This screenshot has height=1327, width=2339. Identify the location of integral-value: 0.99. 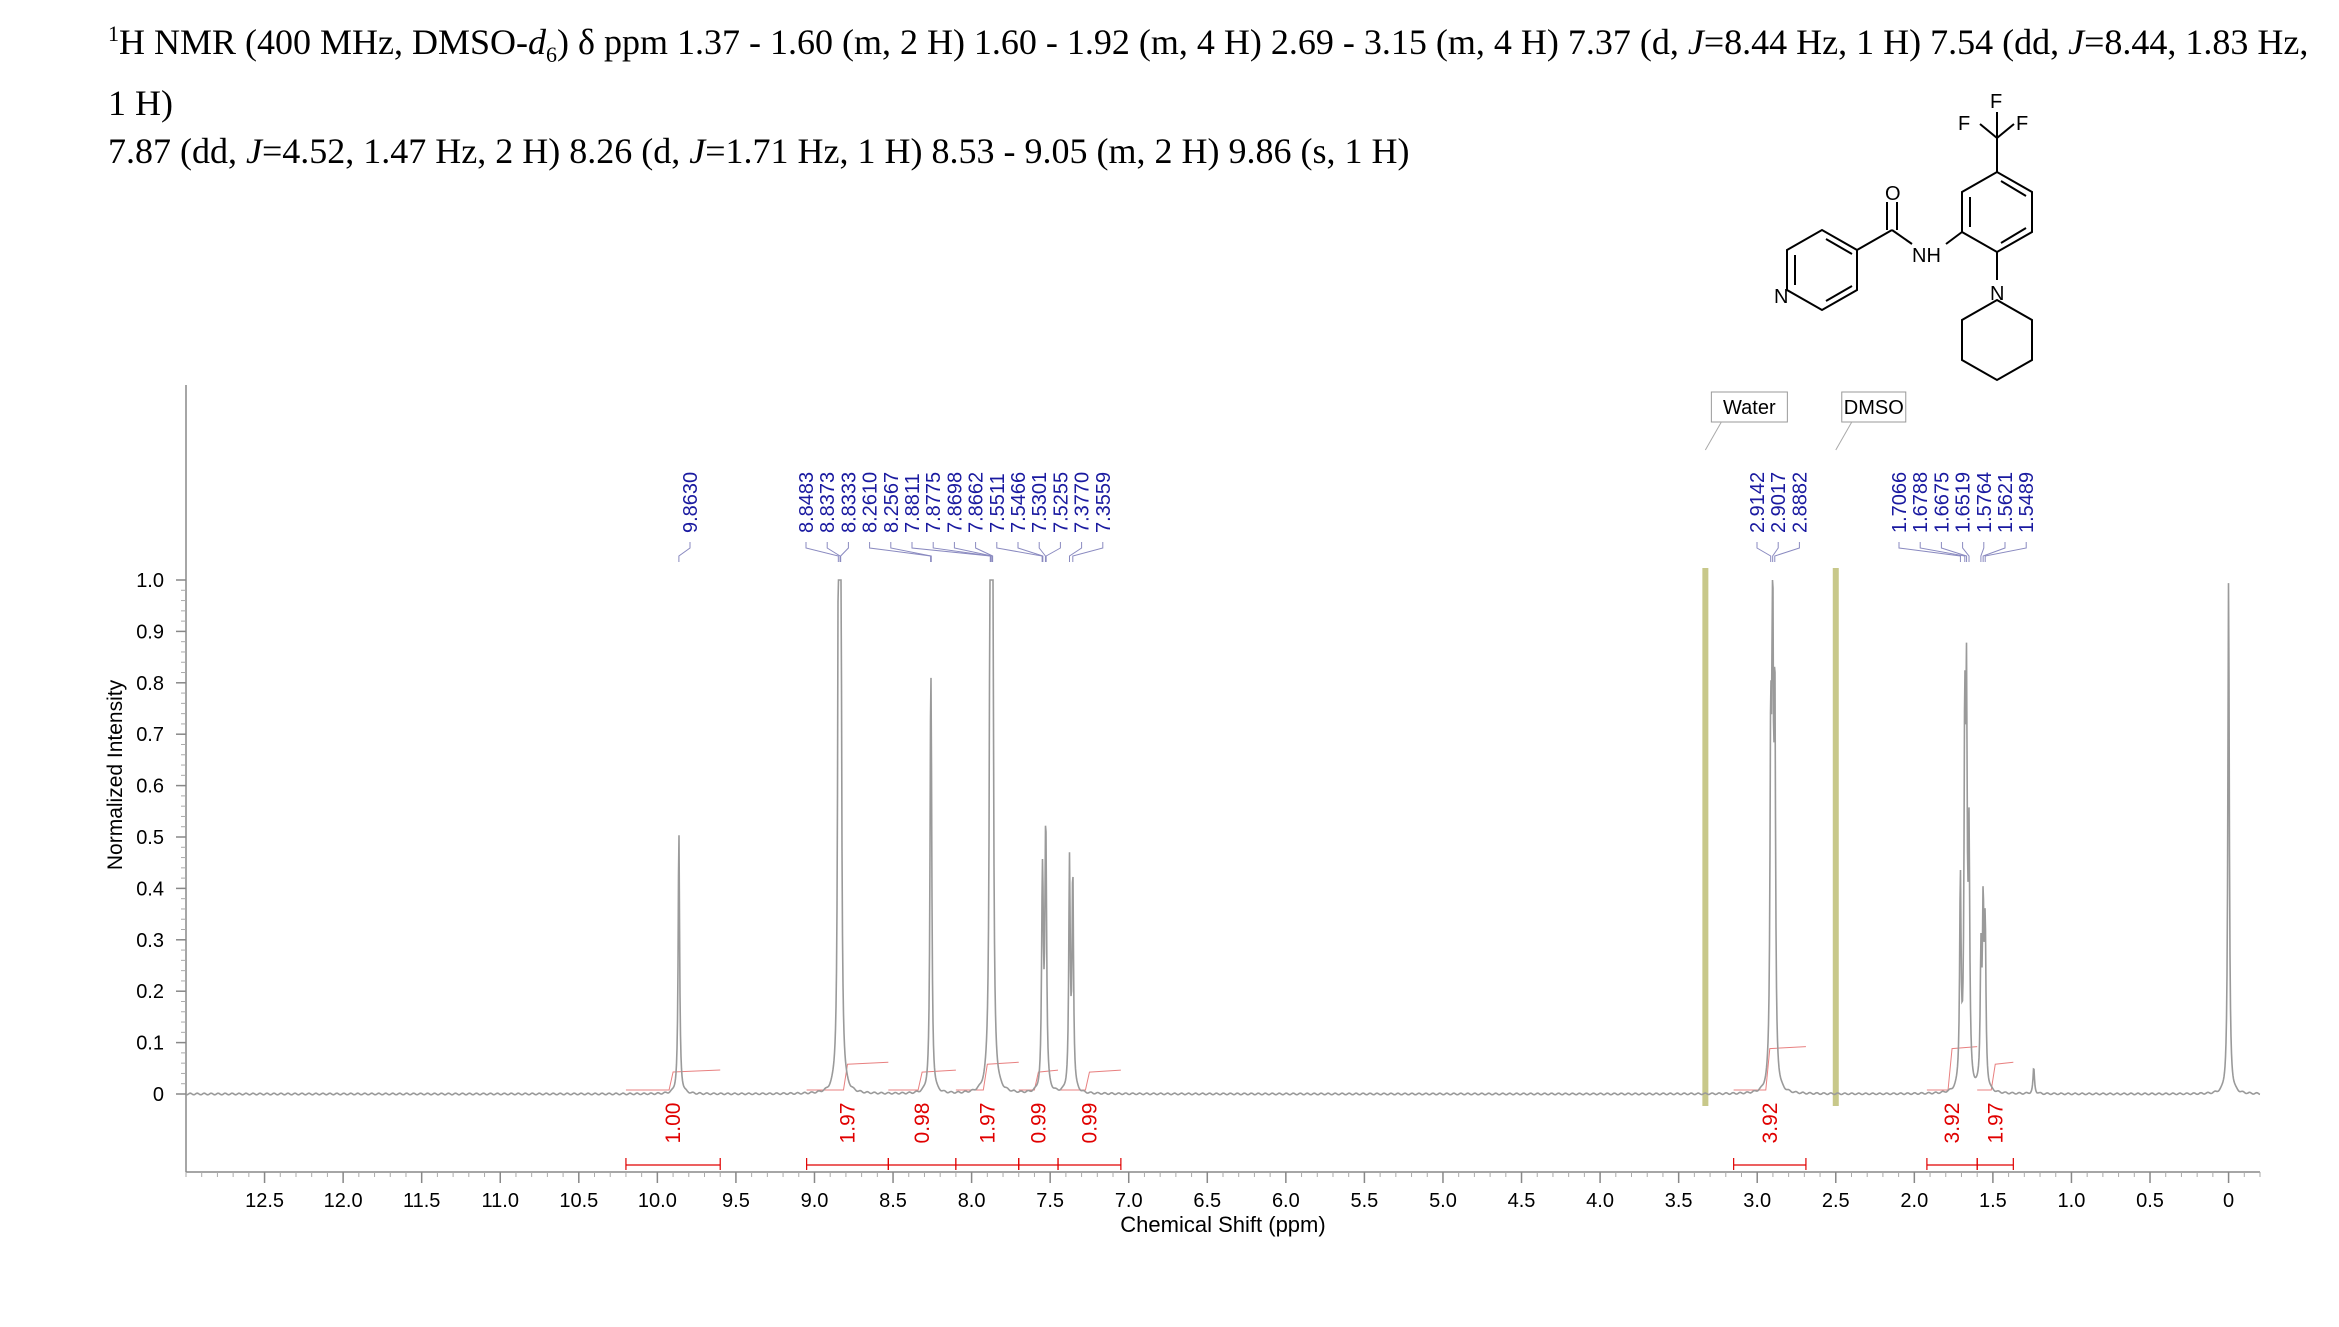
(1038, 1123).